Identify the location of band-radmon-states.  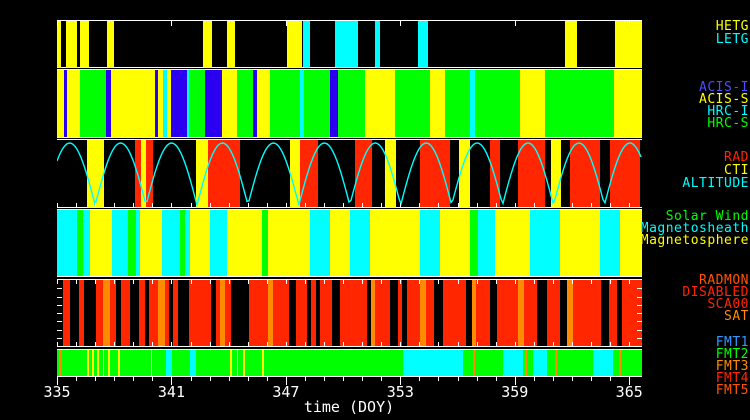
(349, 313).